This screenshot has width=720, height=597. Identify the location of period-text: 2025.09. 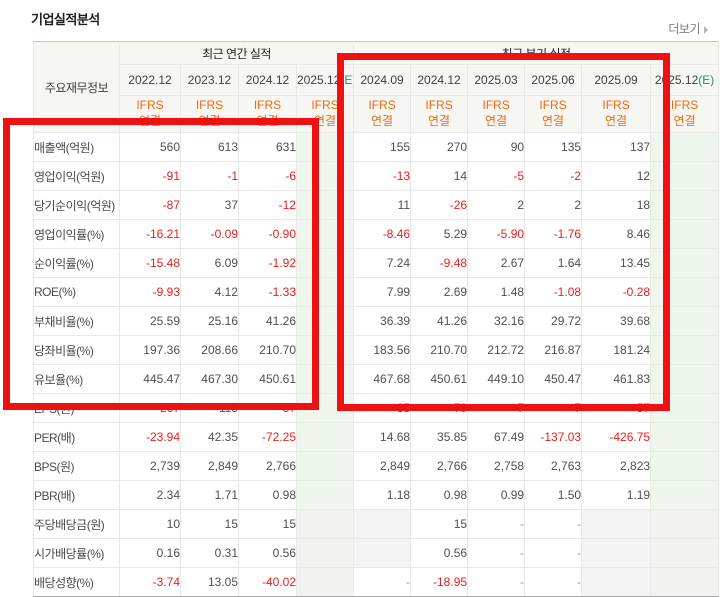
(616, 80).